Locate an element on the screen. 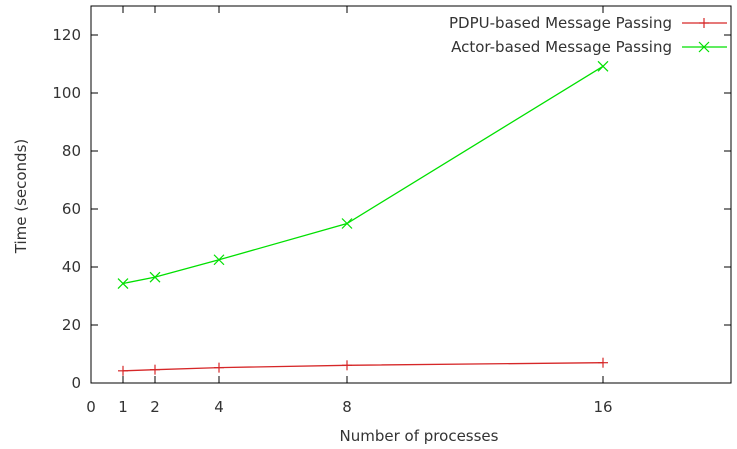 Image resolution: width=737 pixels, height=449 pixels. y-tick-label: 100 is located at coordinates (66, 93).